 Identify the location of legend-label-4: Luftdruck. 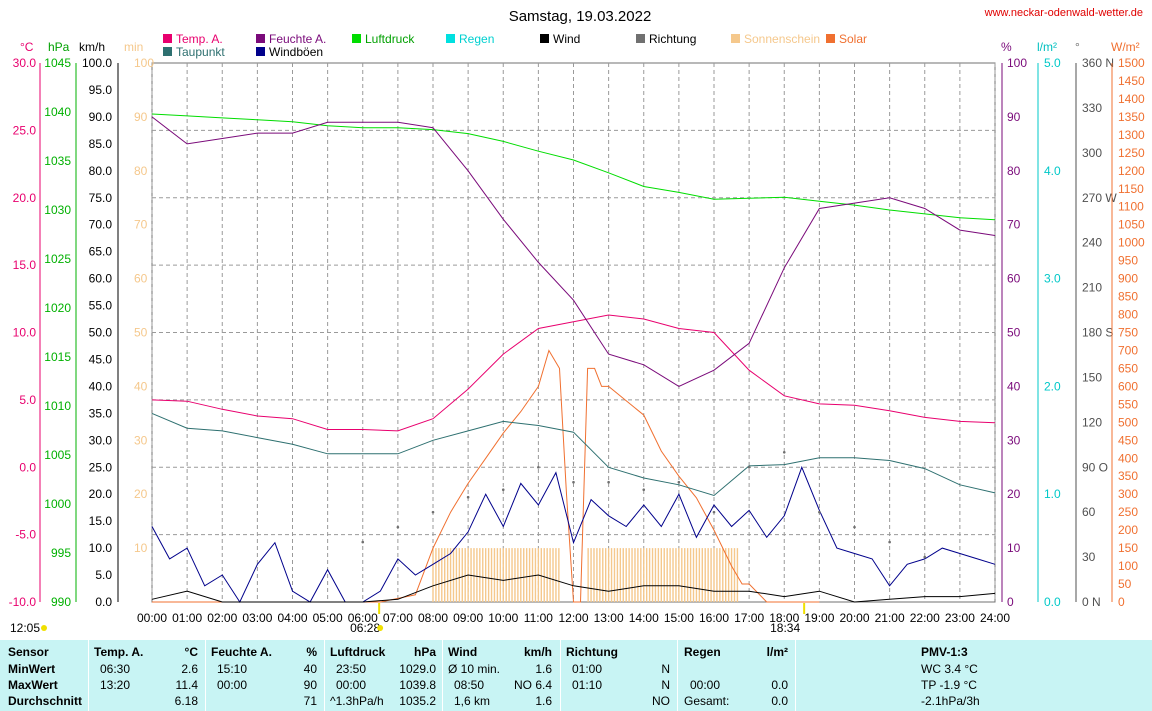
(390, 39).